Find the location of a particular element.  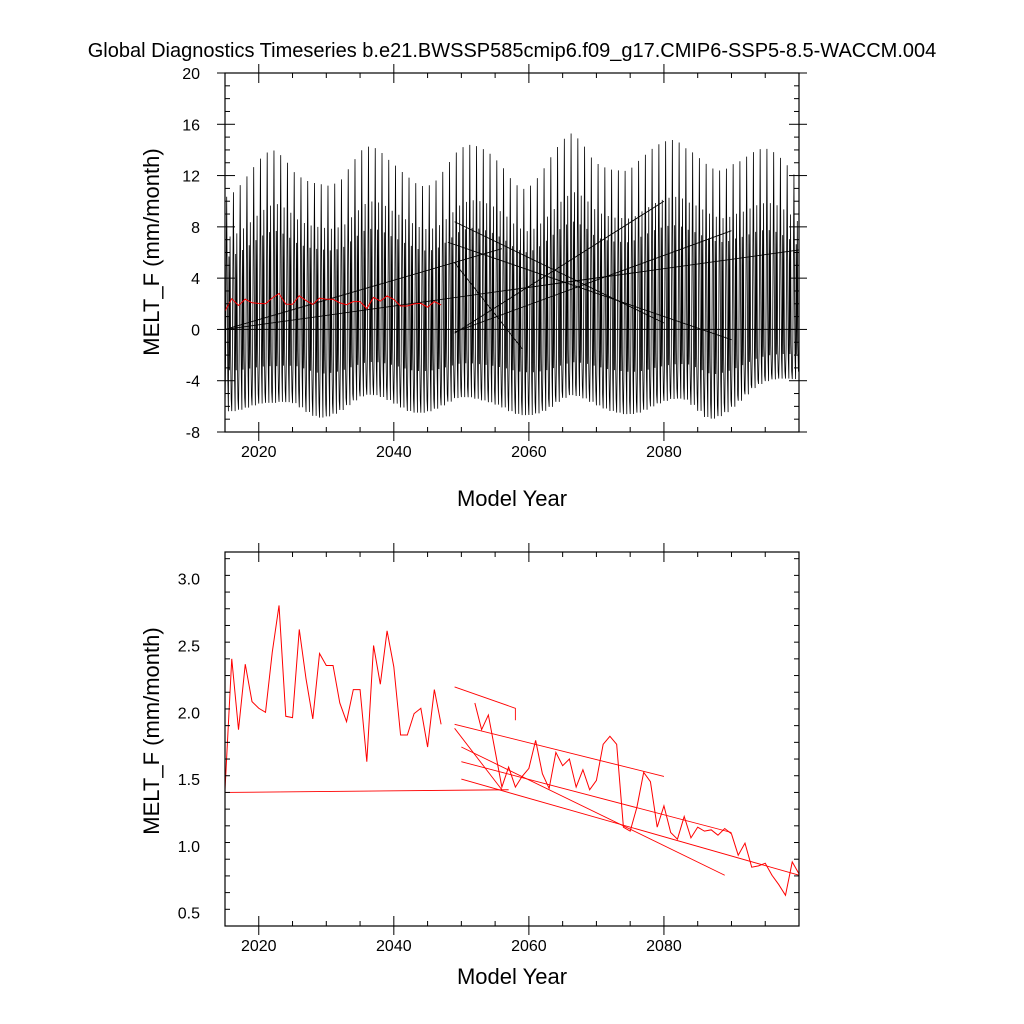

bottom-x-tick-label: 2020 is located at coordinates (259, 946).